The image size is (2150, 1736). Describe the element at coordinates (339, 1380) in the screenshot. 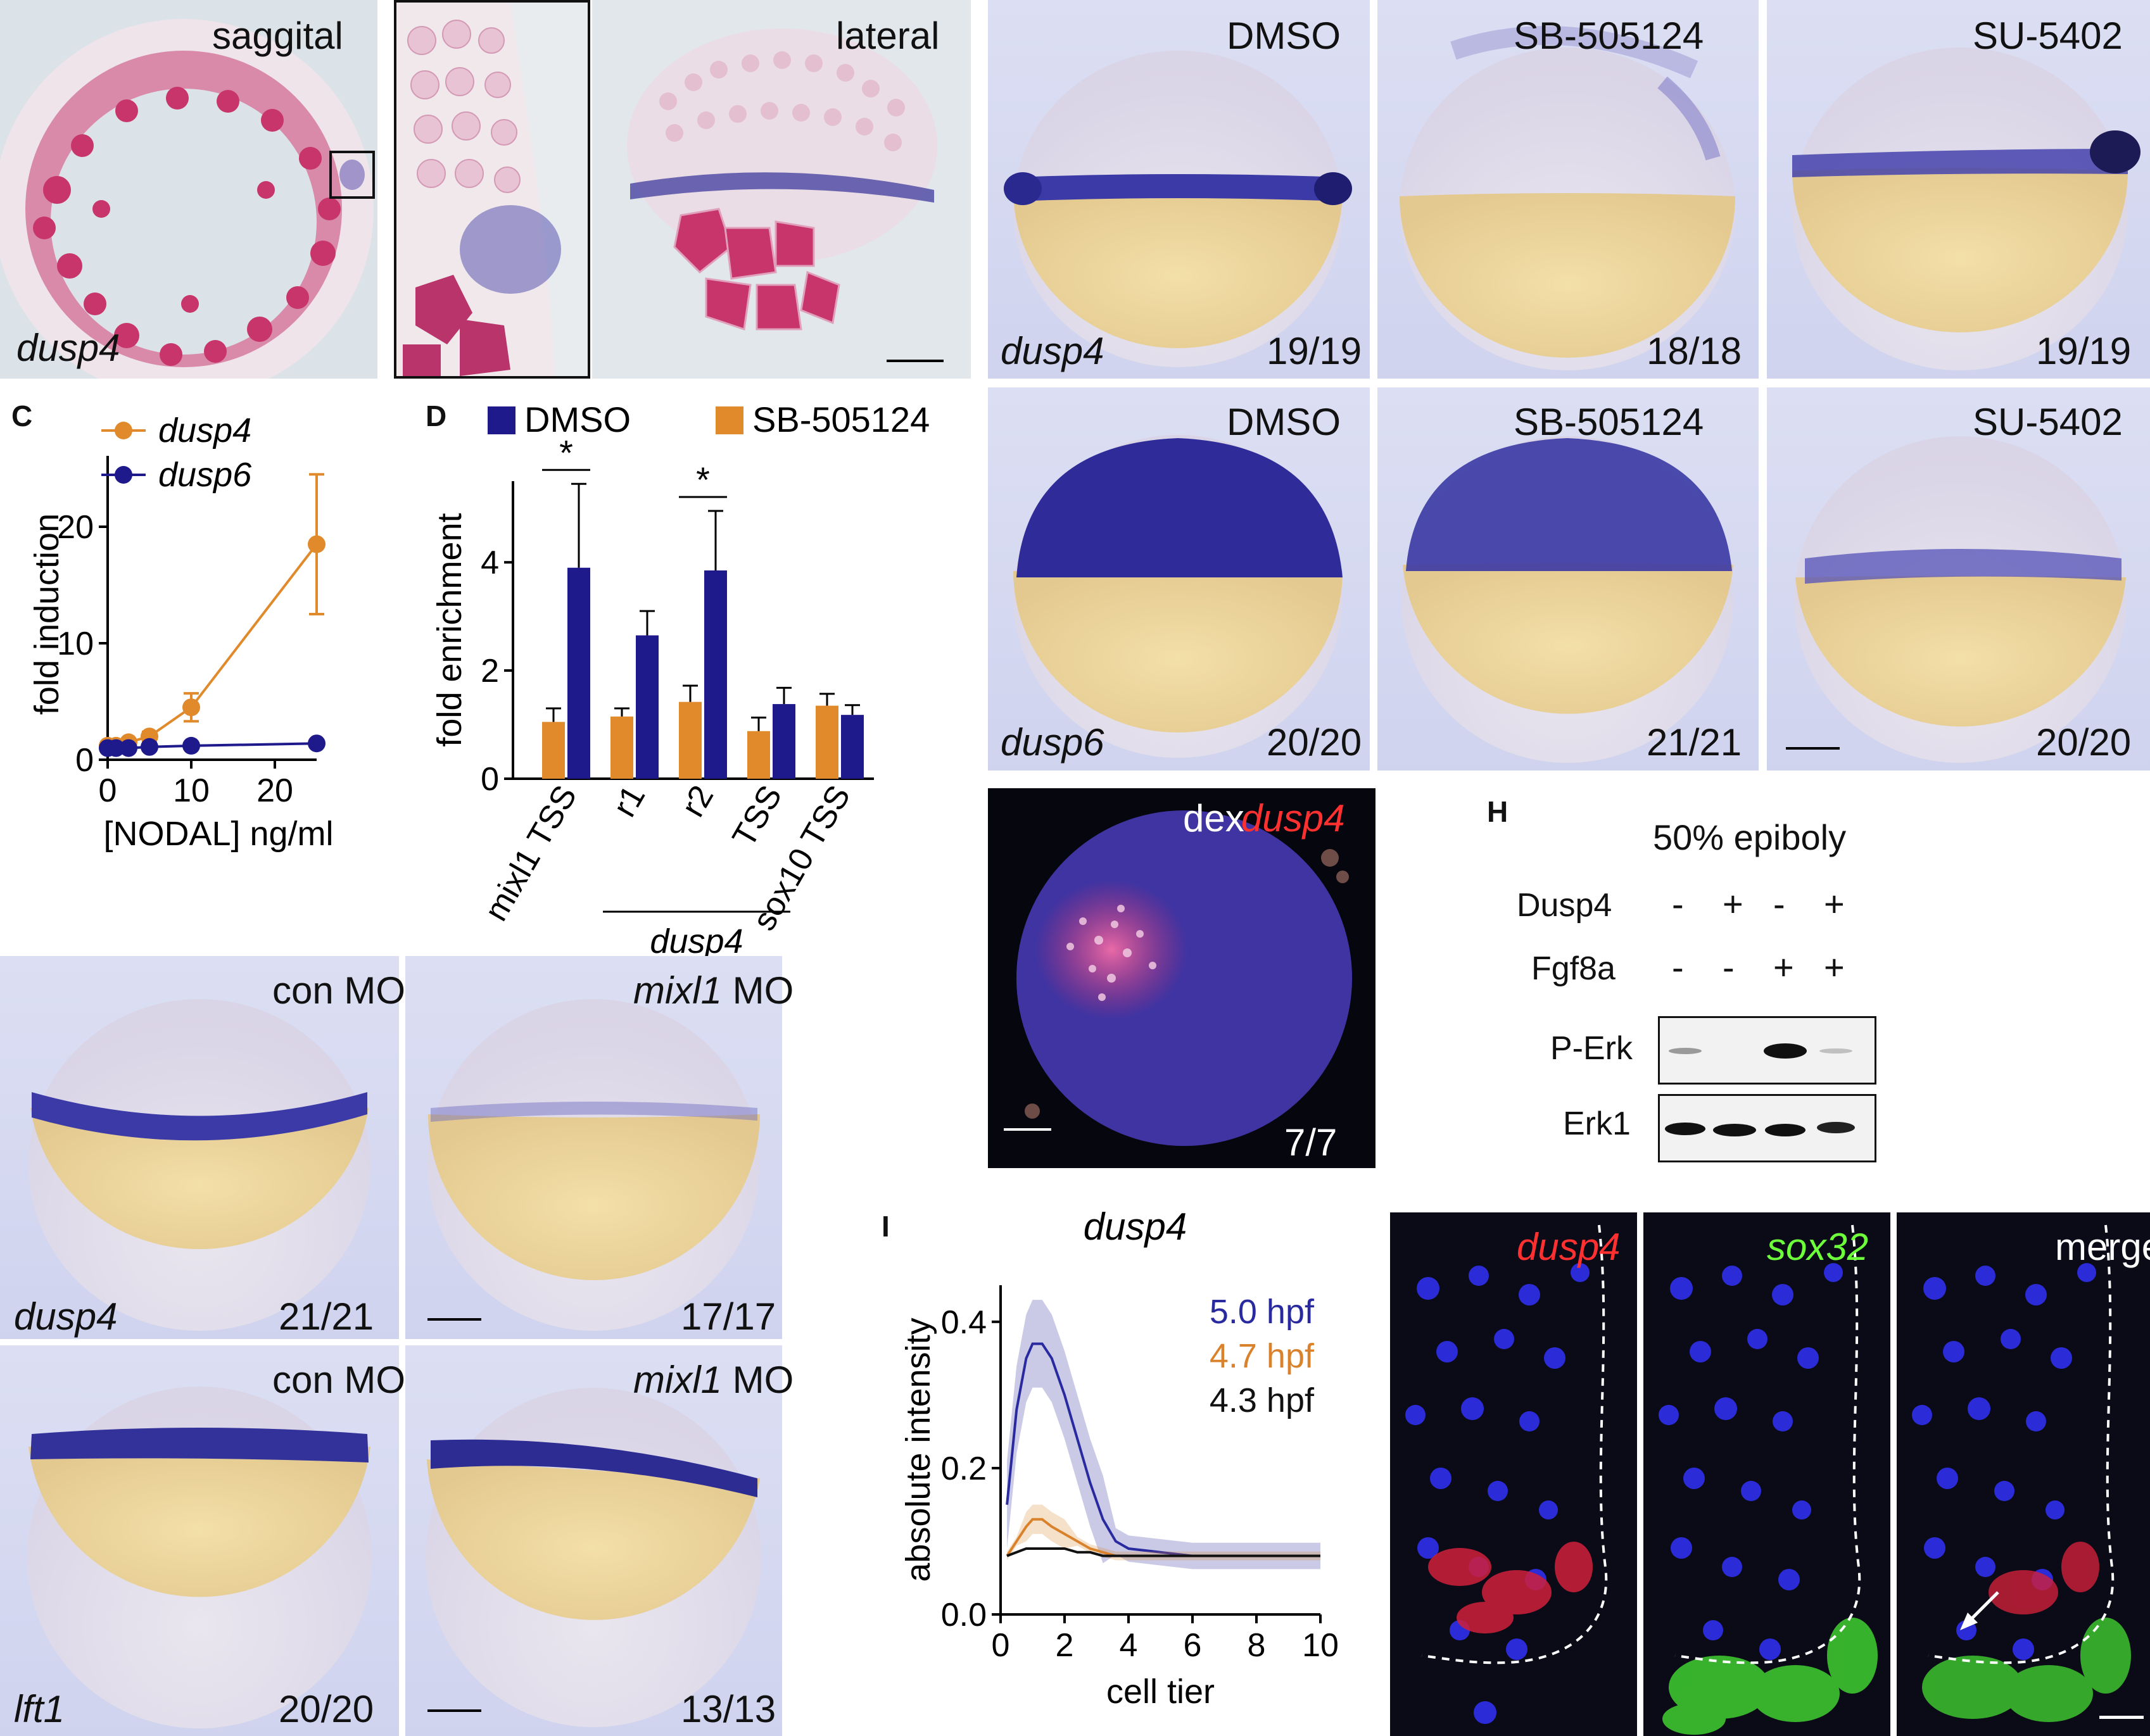

I see `panel-f-tile-title: con MO` at that location.